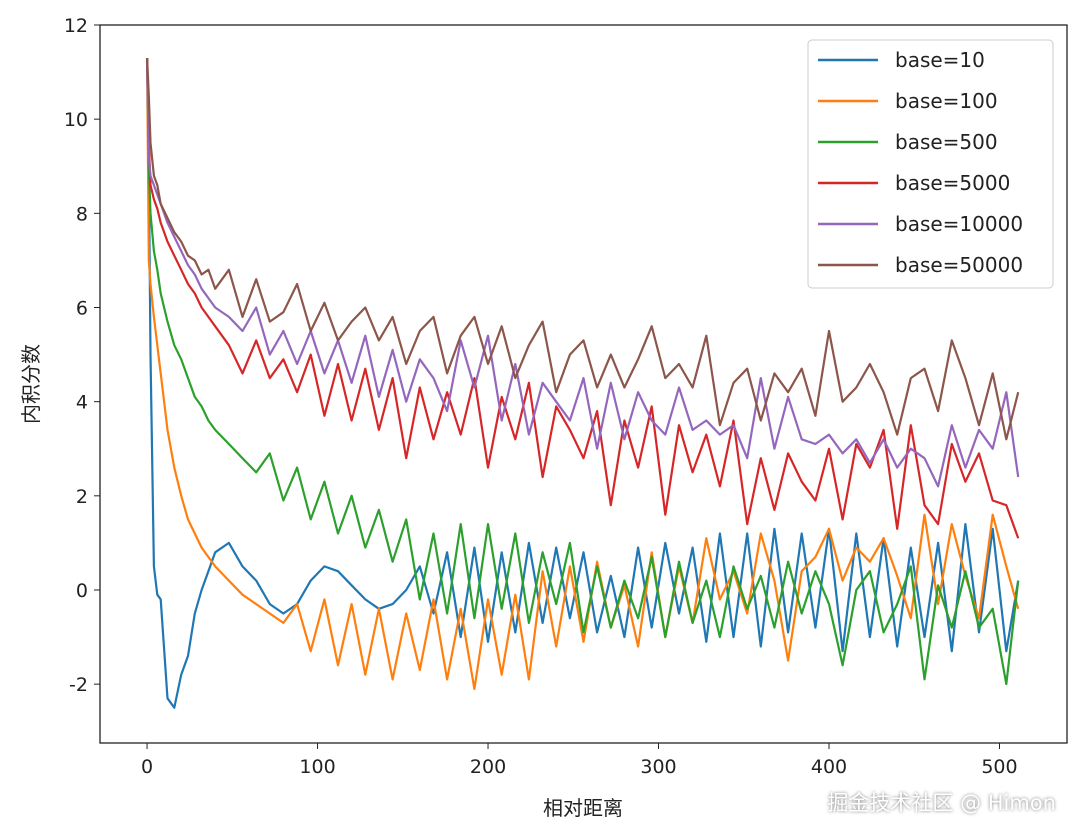 Image resolution: width=1080 pixels, height=835 pixels. What do you see at coordinates (317, 767) in the screenshot?
I see `x-tick-label: 100` at bounding box center [317, 767].